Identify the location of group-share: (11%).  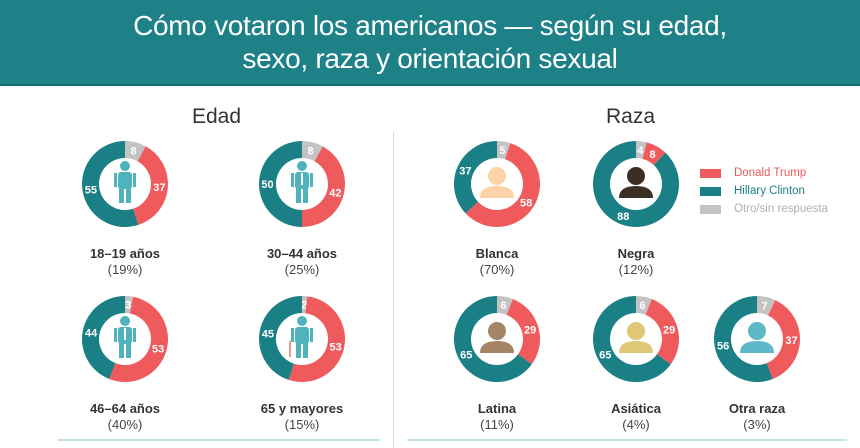
(497, 424).